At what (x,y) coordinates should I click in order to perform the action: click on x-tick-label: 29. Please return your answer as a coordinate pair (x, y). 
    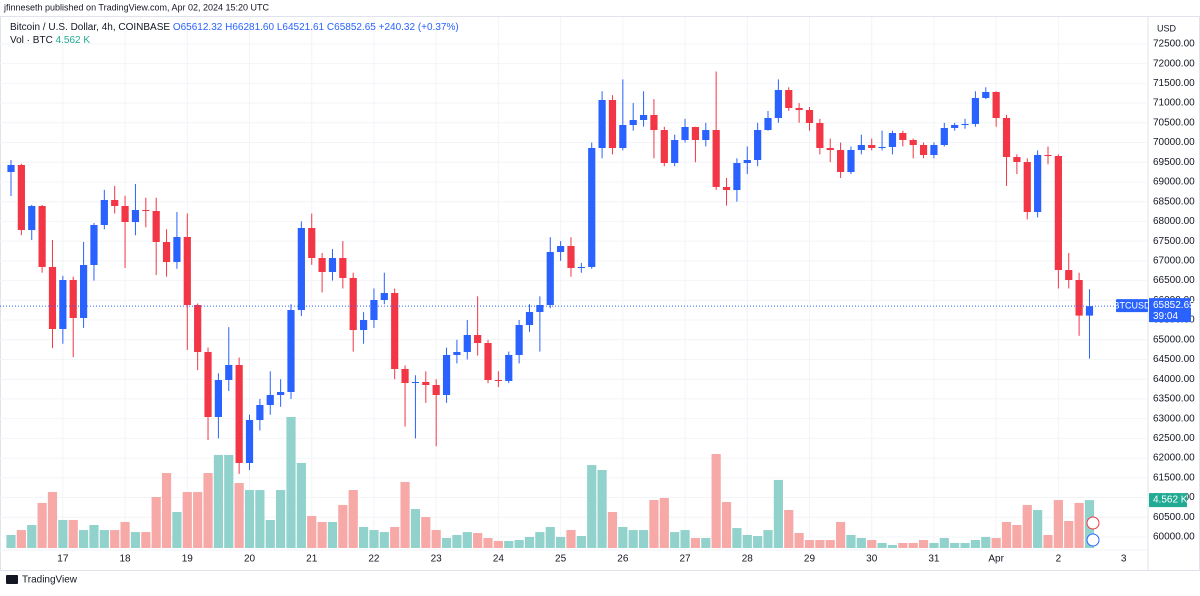
    Looking at the image, I should click on (810, 559).